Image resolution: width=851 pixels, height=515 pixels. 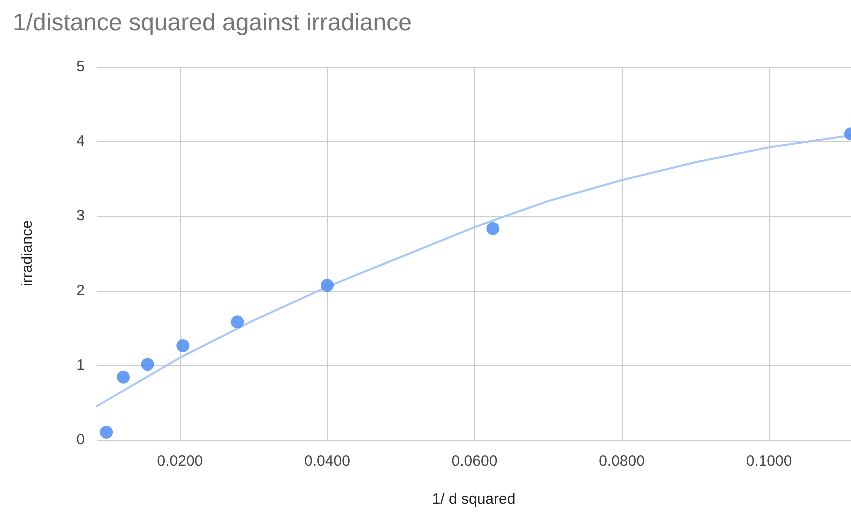 I want to click on y-tick-label: 5, so click(x=80, y=67).